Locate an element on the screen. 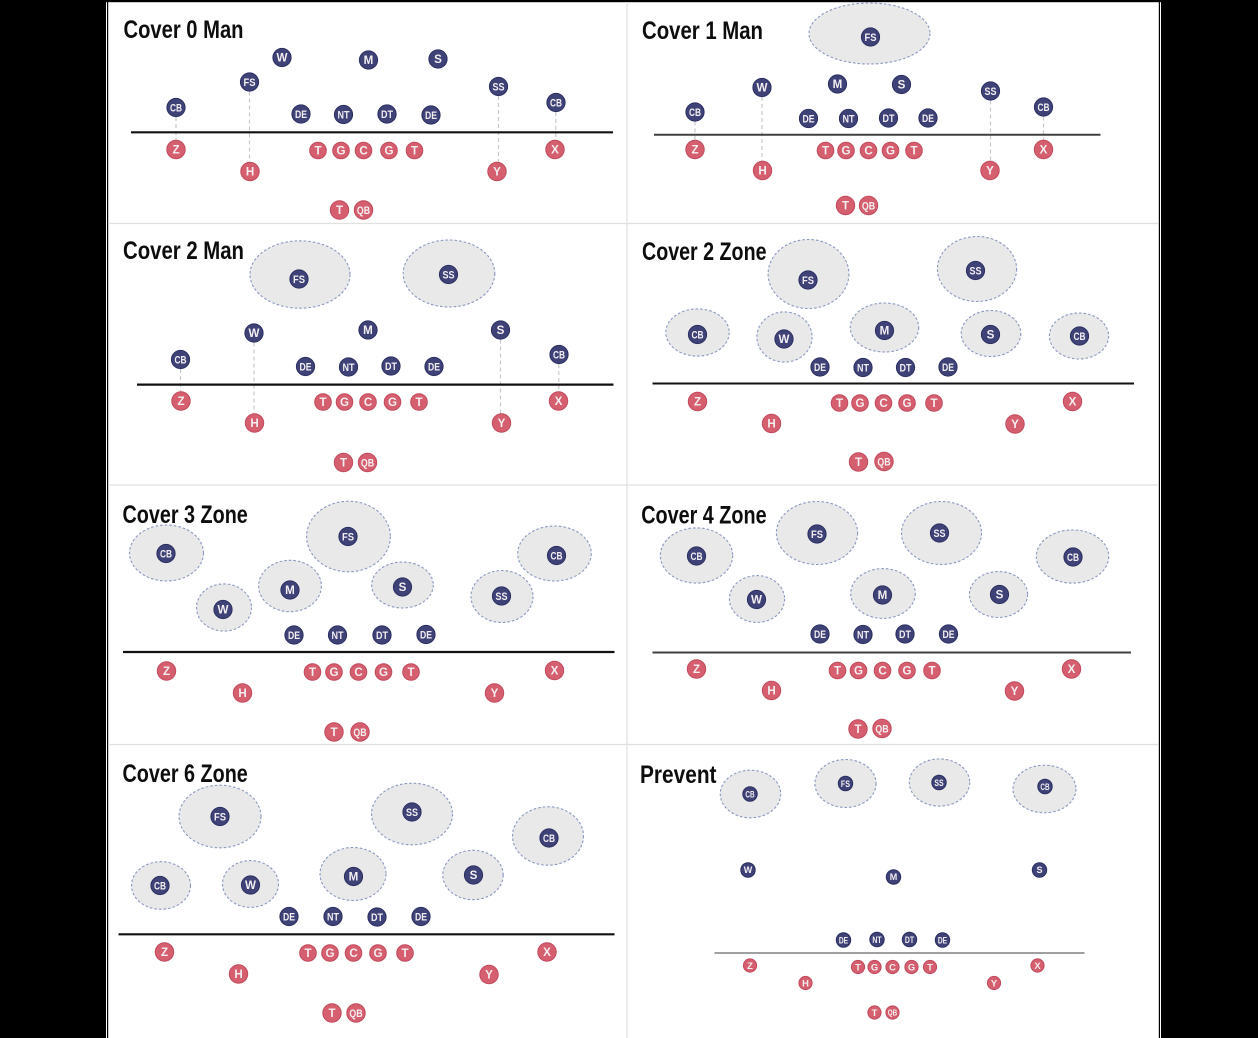 This screenshot has width=1258, height=1038. svg-text: Prevent is located at coordinates (678, 775).